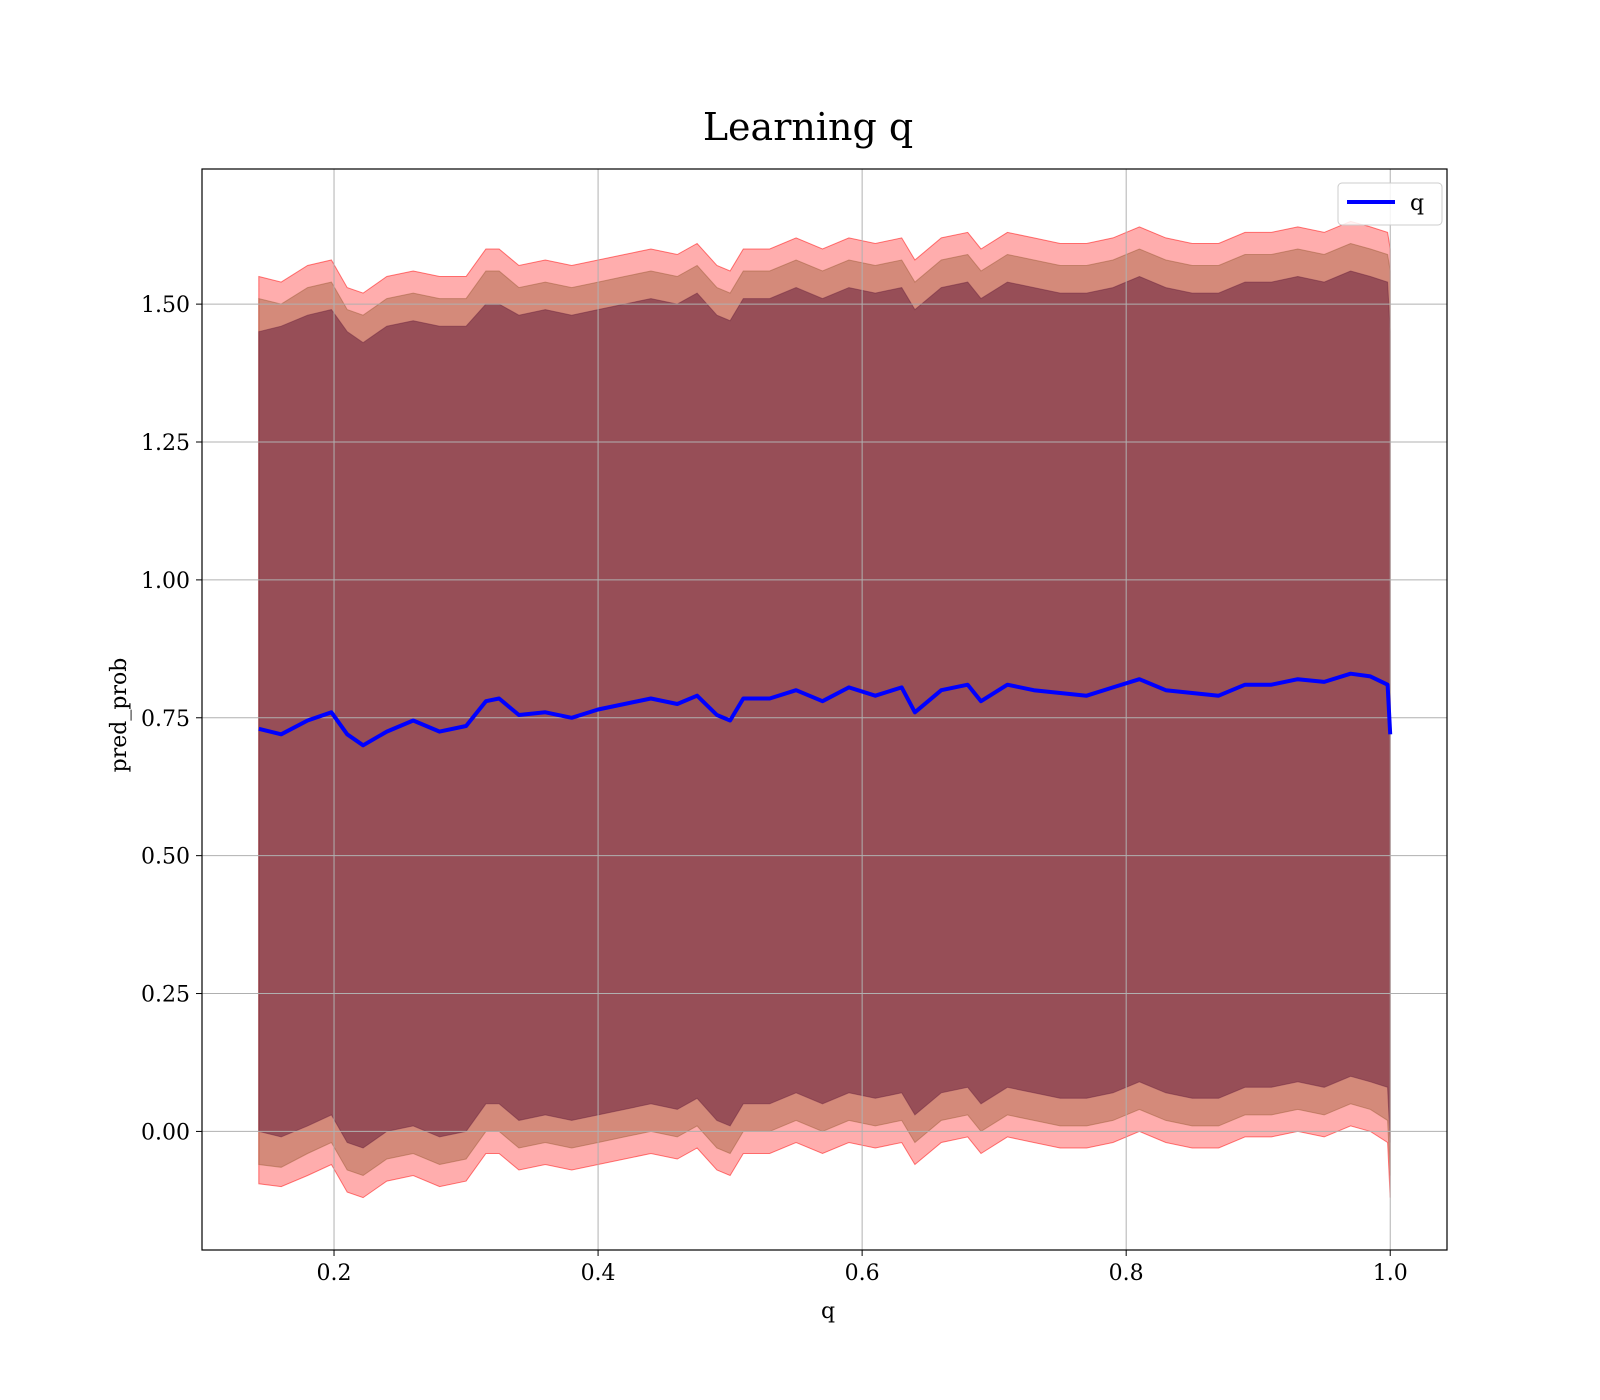 This screenshot has width=1600, height=1400. What do you see at coordinates (165, 857) in the screenshot?
I see `y-tick-label-2: 0.50` at bounding box center [165, 857].